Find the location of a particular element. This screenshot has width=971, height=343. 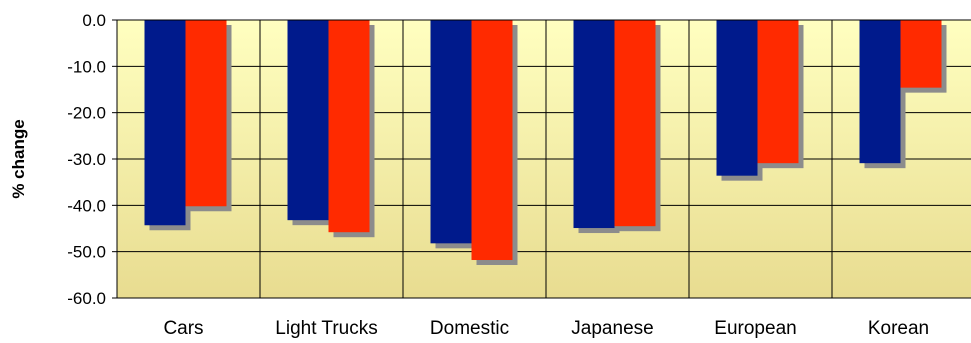

x-tick-label-5: Korean is located at coordinates (898, 328).